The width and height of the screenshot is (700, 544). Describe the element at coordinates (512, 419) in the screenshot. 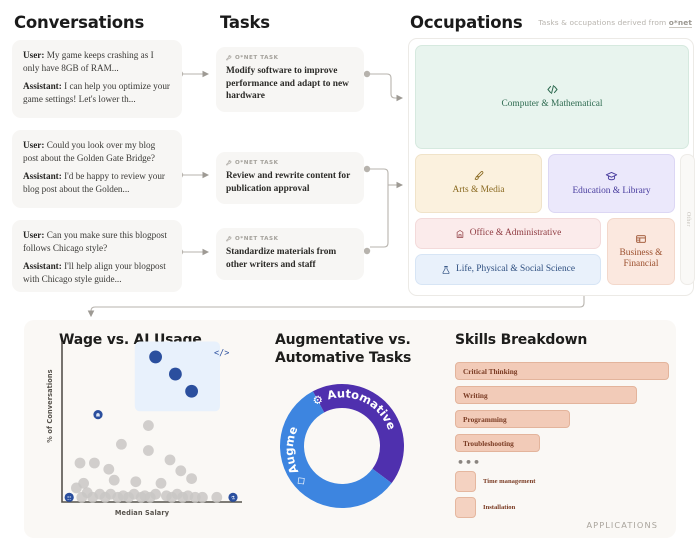

I see `skill-bar: Programming` at that location.